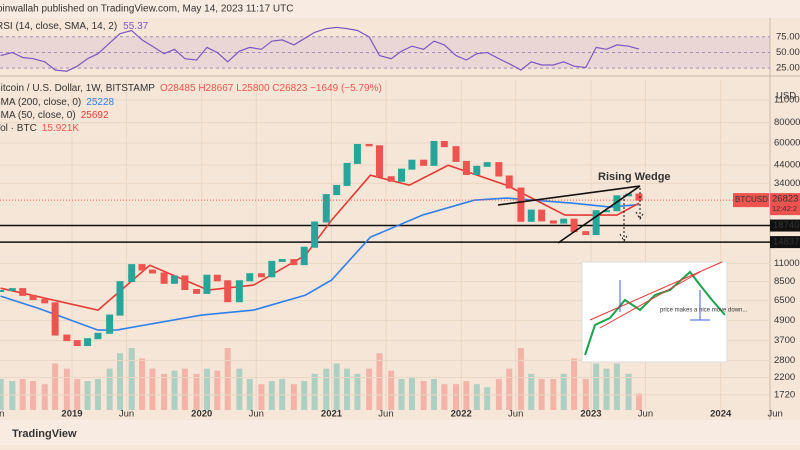 The height and width of the screenshot is (450, 800). I want to click on header-bar, so click(400, 9).